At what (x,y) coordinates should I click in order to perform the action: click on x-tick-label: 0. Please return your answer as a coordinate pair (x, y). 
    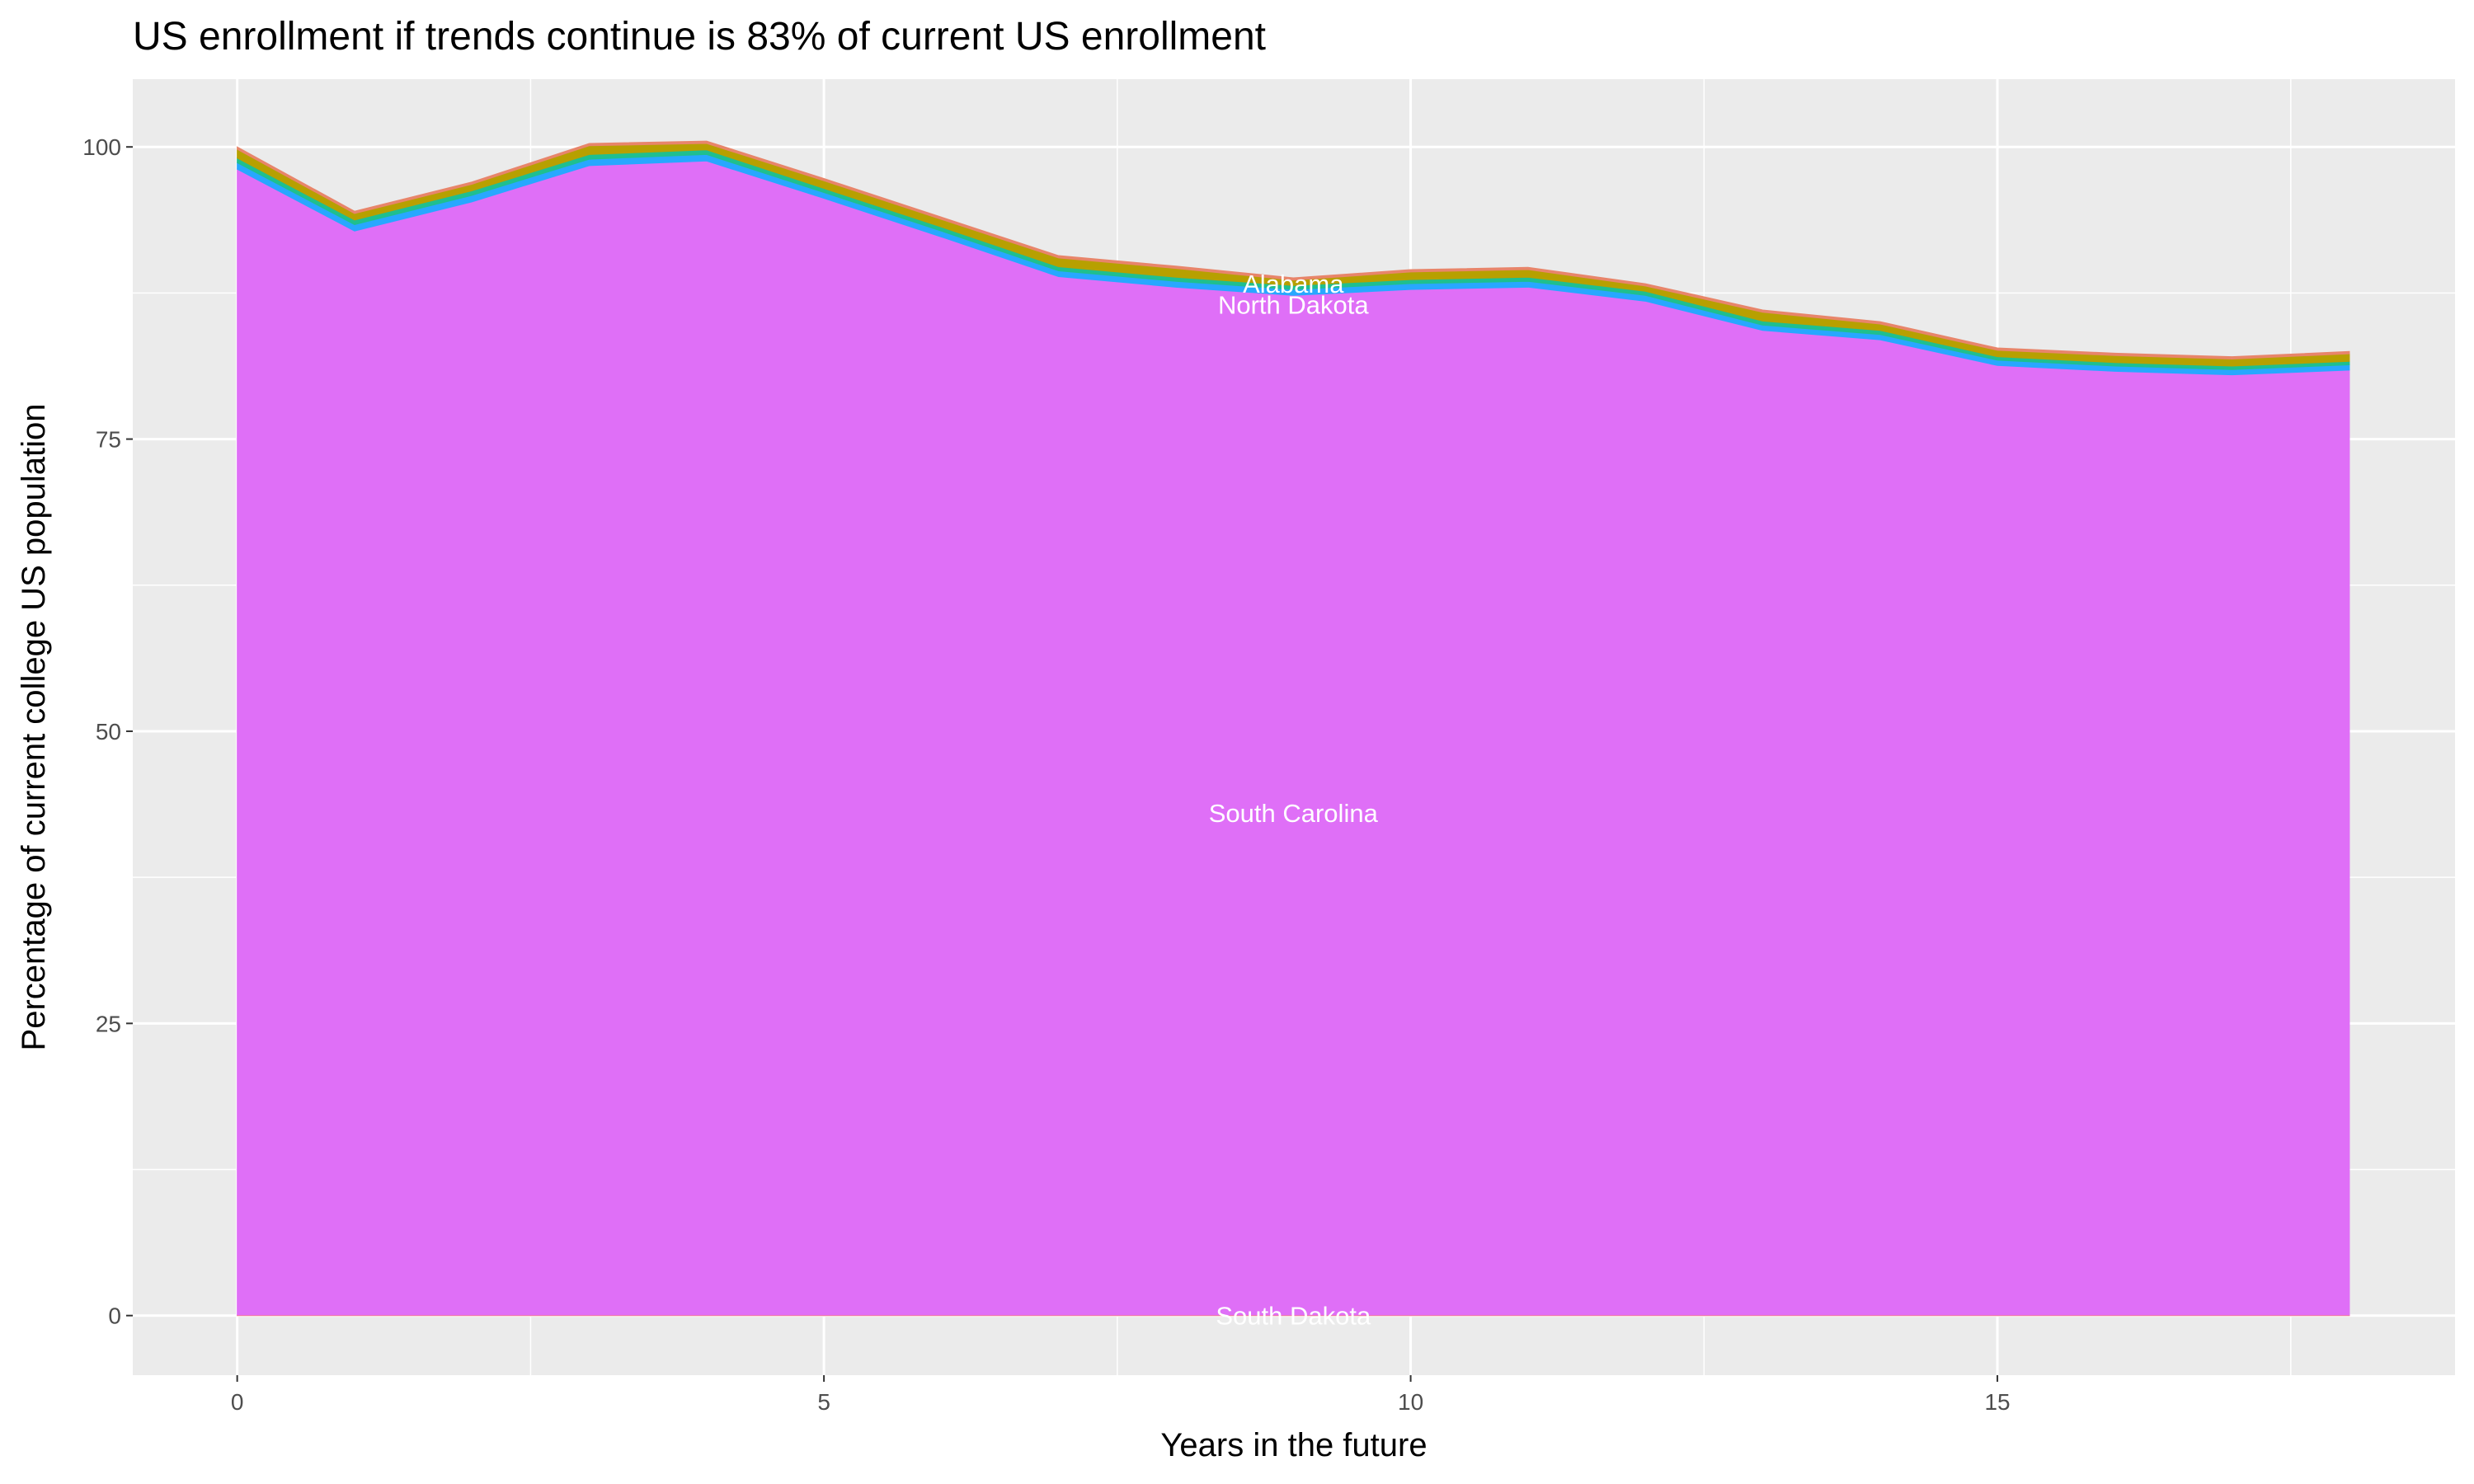
    Looking at the image, I should click on (237, 1402).